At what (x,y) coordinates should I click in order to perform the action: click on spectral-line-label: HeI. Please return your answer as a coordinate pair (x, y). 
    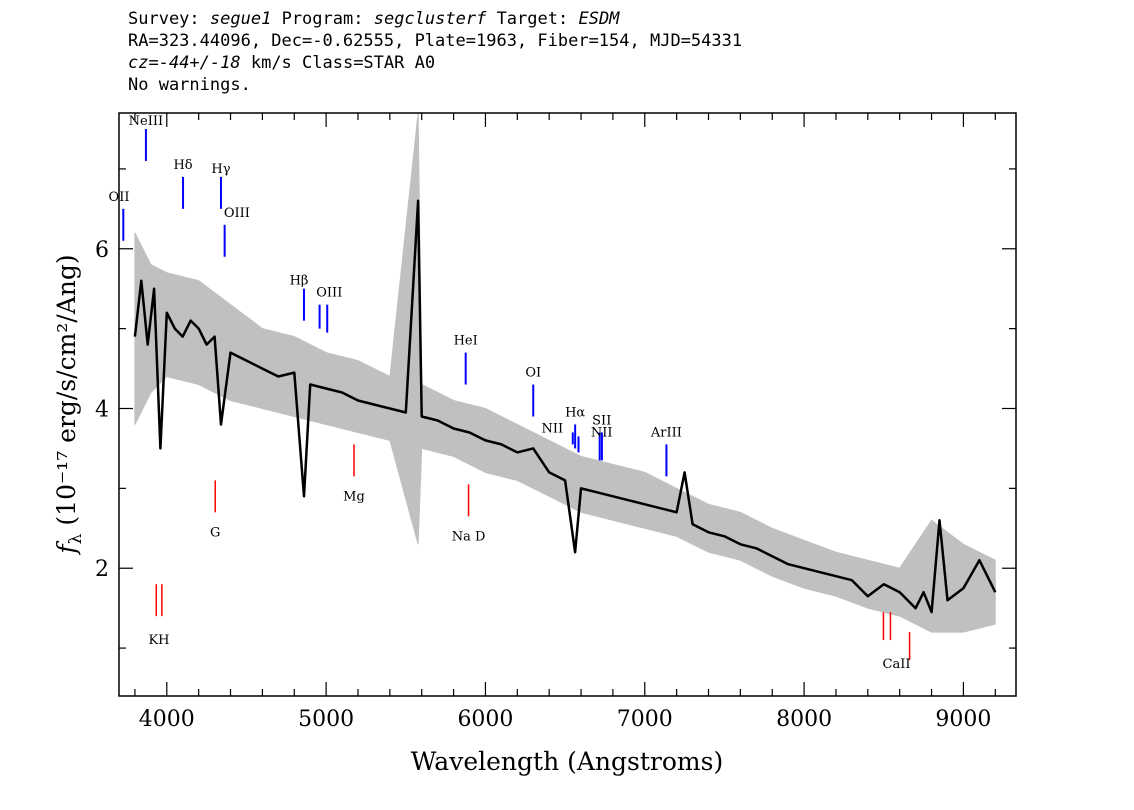
    Looking at the image, I should click on (466, 341).